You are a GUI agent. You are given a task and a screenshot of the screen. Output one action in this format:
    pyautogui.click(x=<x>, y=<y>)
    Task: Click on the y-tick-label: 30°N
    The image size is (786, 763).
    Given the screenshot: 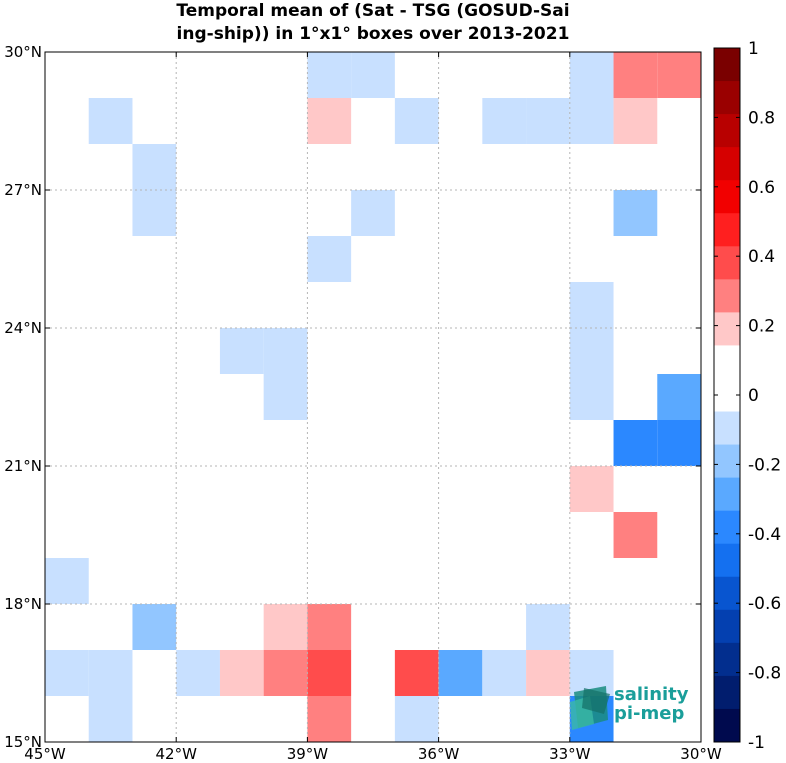 What is the action you would take?
    pyautogui.click(x=23, y=52)
    